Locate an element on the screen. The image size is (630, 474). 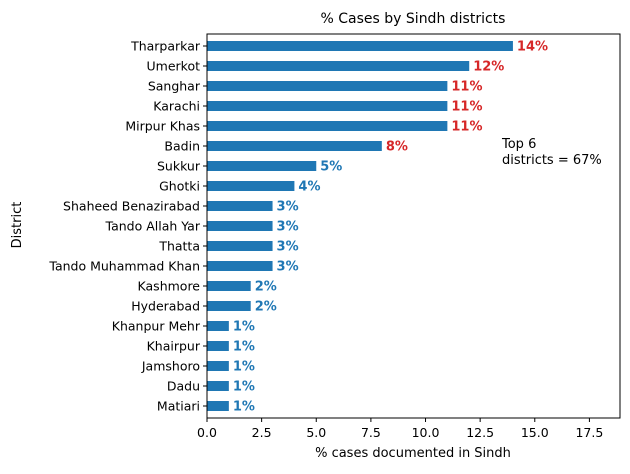
y-tick-label: Thatta is located at coordinates (179, 246).